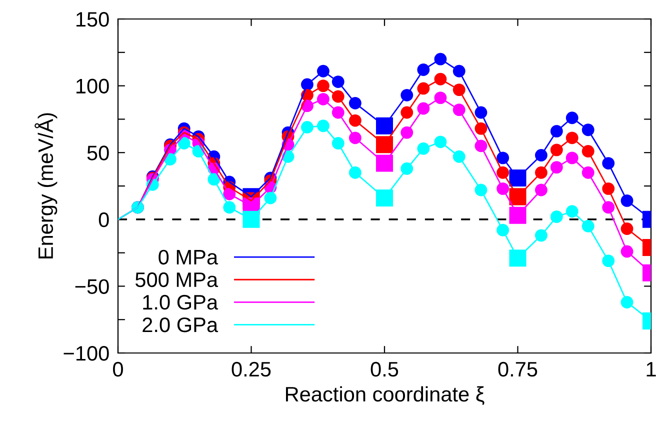  Describe the element at coordinates (180, 302) in the screenshot. I see `legend-label: 1.0 GPa` at that location.